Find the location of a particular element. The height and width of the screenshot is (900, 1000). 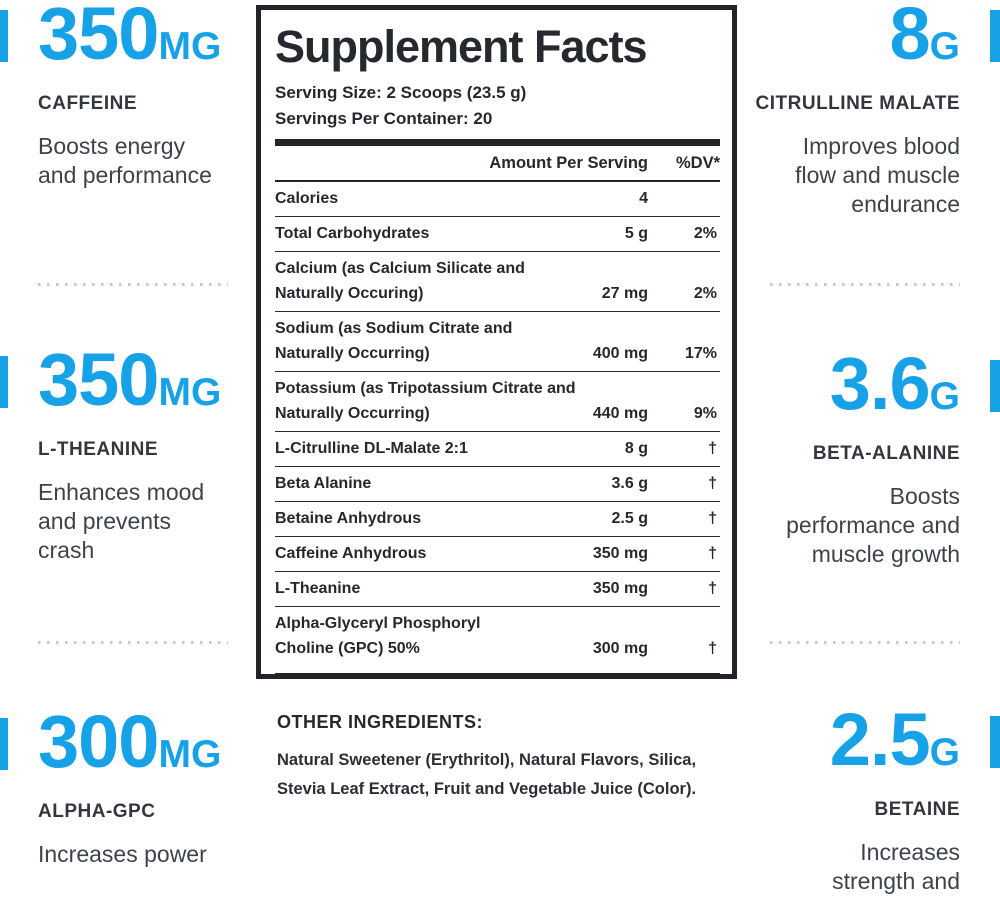

ingredient-name: BETA-ALANINE is located at coordinates (886, 453).